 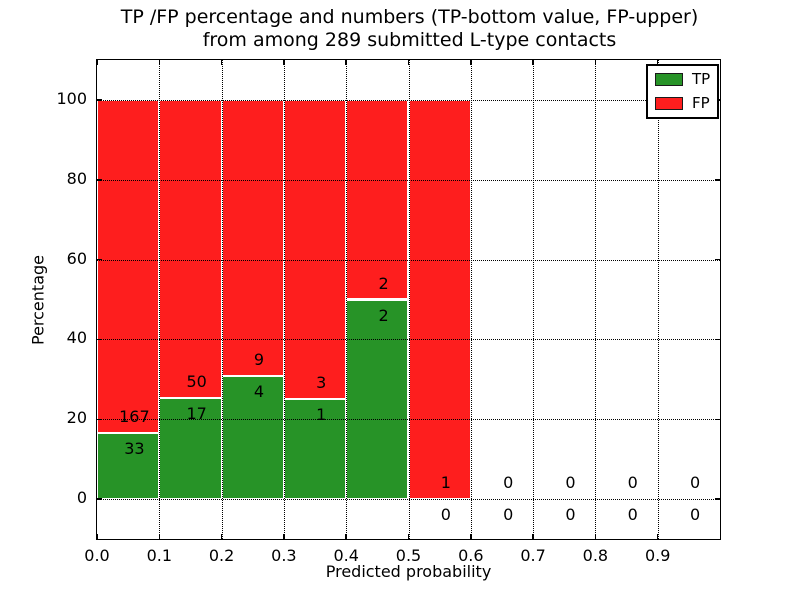 I want to click on chart-title-line2: from among 289 submitted L-type contacts, so click(x=409, y=40).